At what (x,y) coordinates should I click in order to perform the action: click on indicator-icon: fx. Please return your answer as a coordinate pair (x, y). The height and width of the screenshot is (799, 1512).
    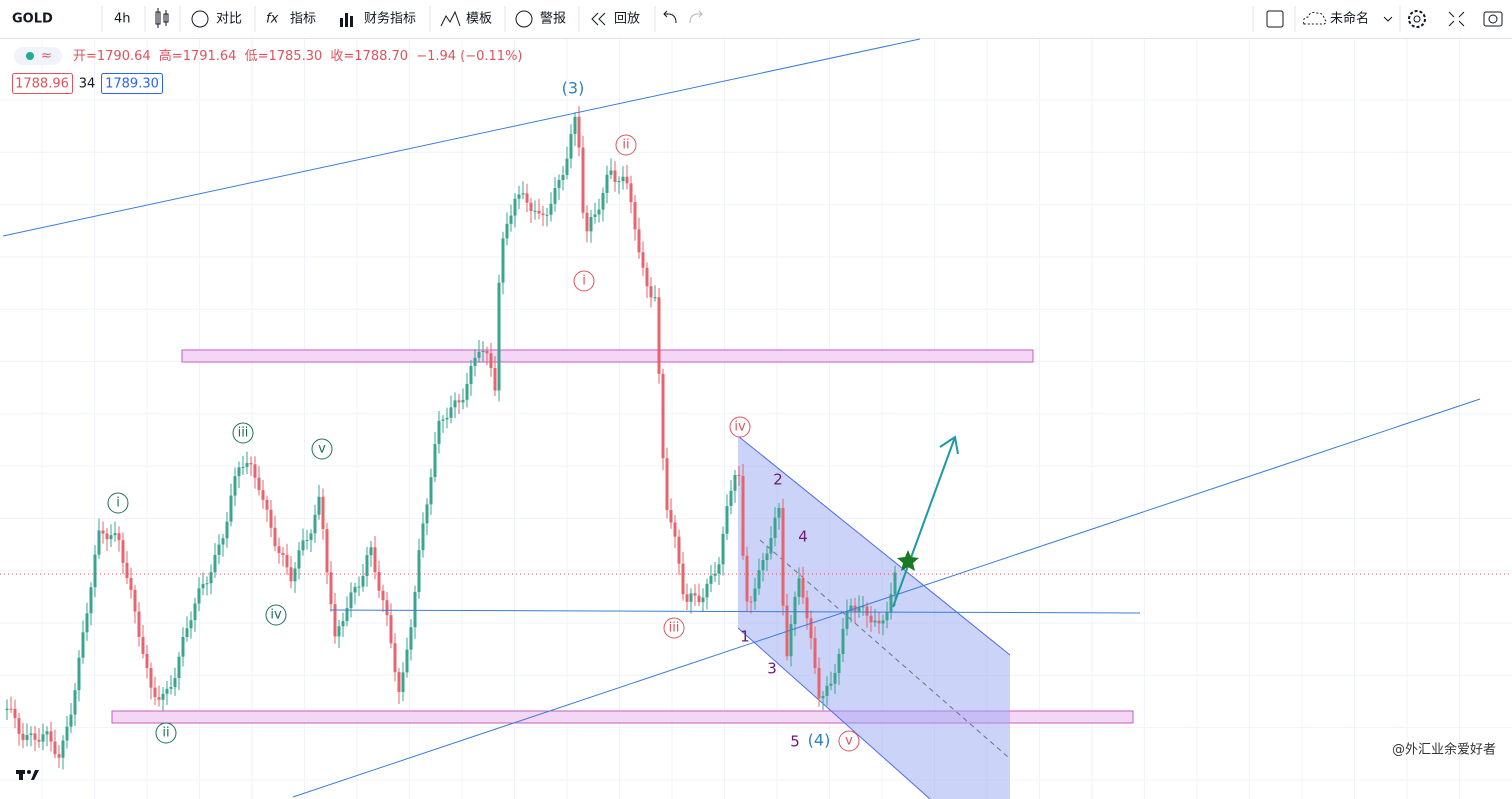
    Looking at the image, I should click on (272, 19).